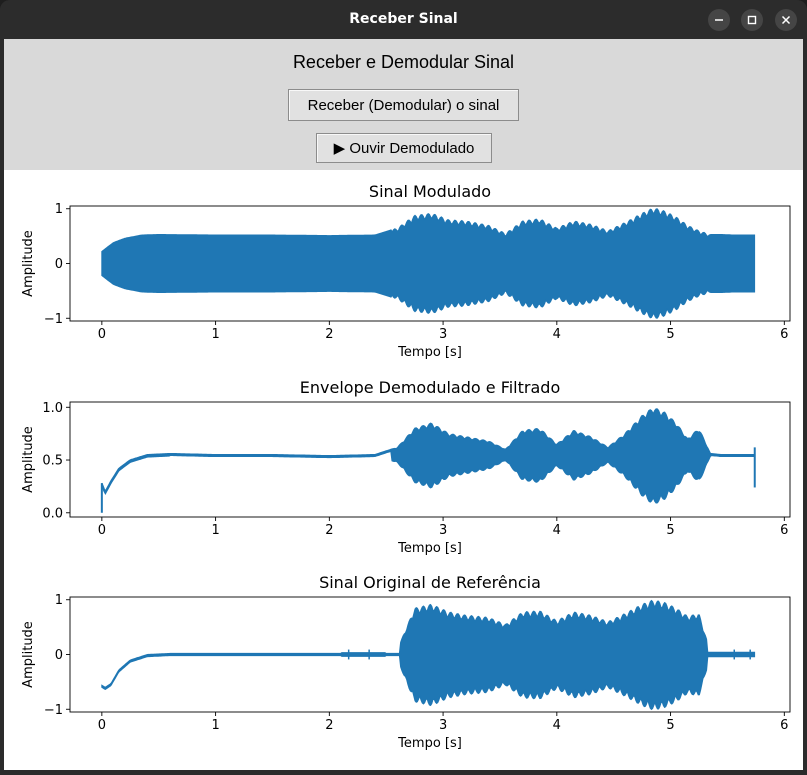  Describe the element at coordinates (430, 191) in the screenshot. I see `chart-title: Sinal Modulado` at that location.